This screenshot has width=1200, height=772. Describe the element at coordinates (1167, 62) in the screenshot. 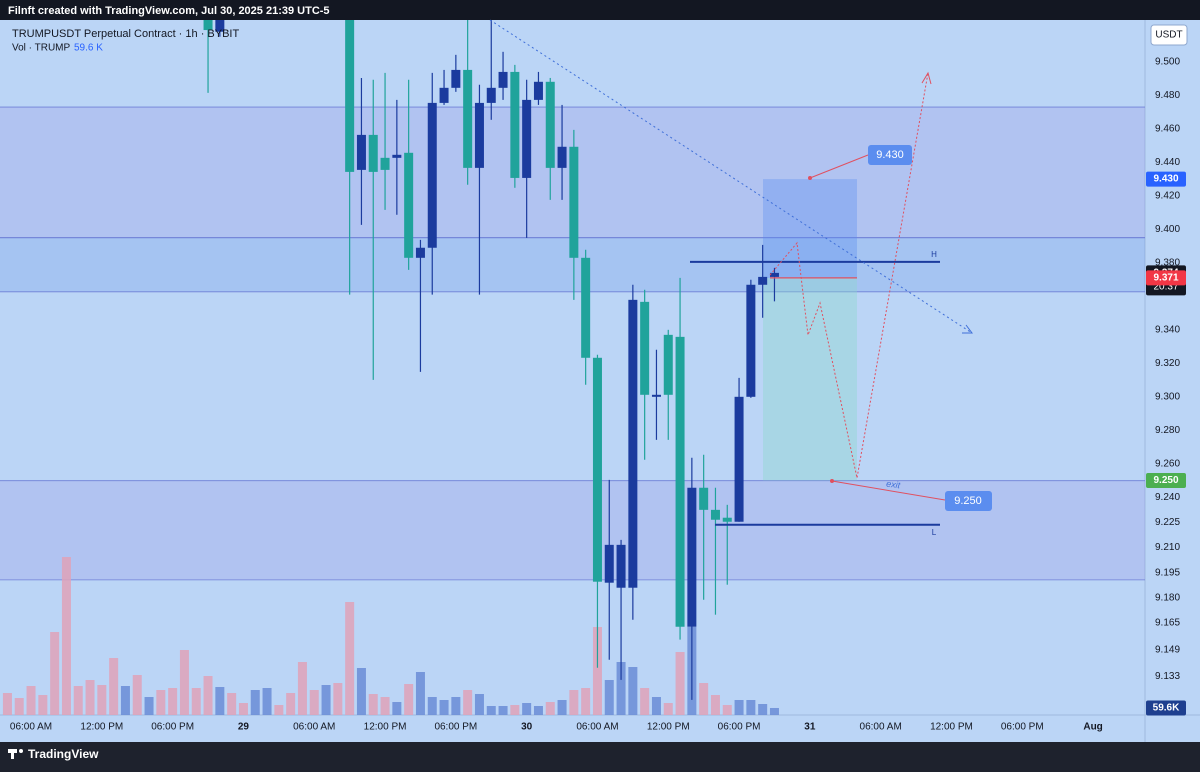

I see `y-tick-label: 9.500` at that location.